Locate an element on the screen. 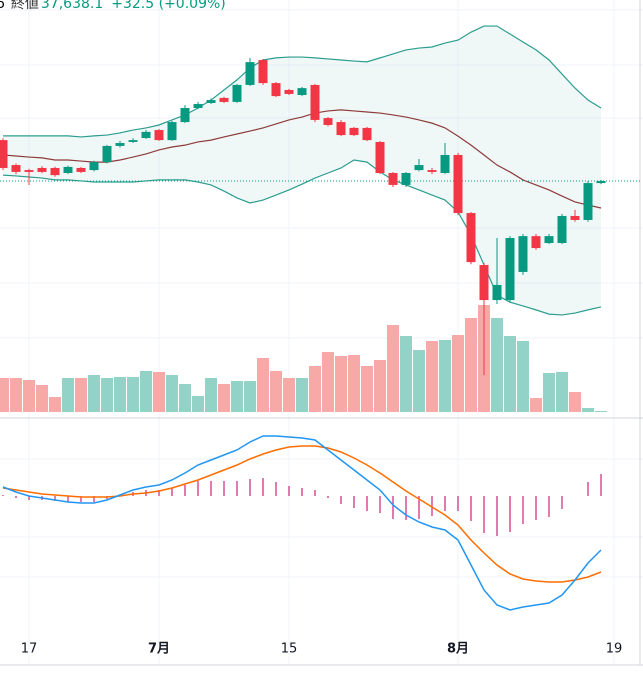 This screenshot has height=683, width=643. x-tick-label: 15 is located at coordinates (289, 649).